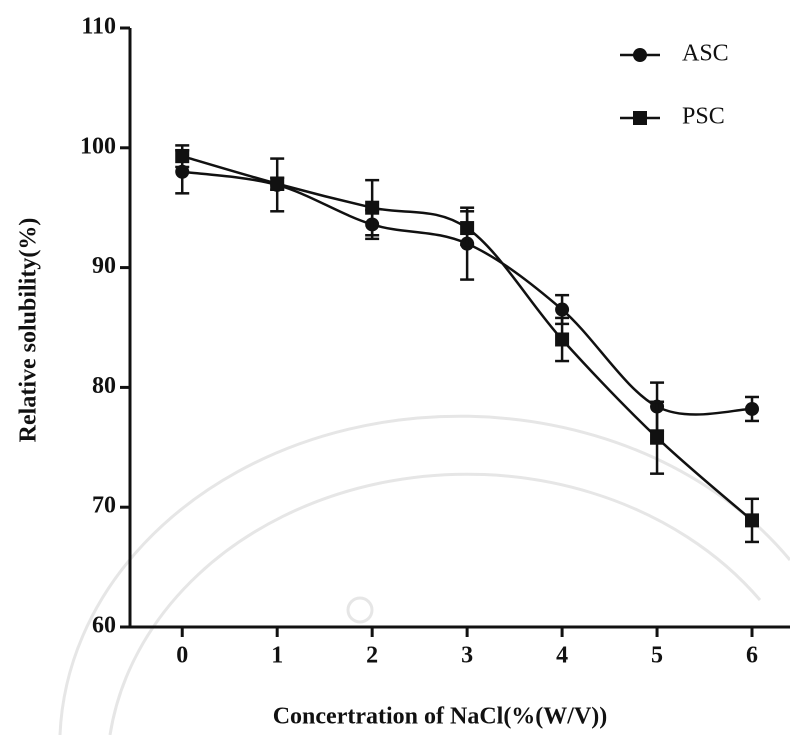 The image size is (790, 735). What do you see at coordinates (98, 146) in the screenshot?
I see `y-tick-label: 100` at bounding box center [98, 146].